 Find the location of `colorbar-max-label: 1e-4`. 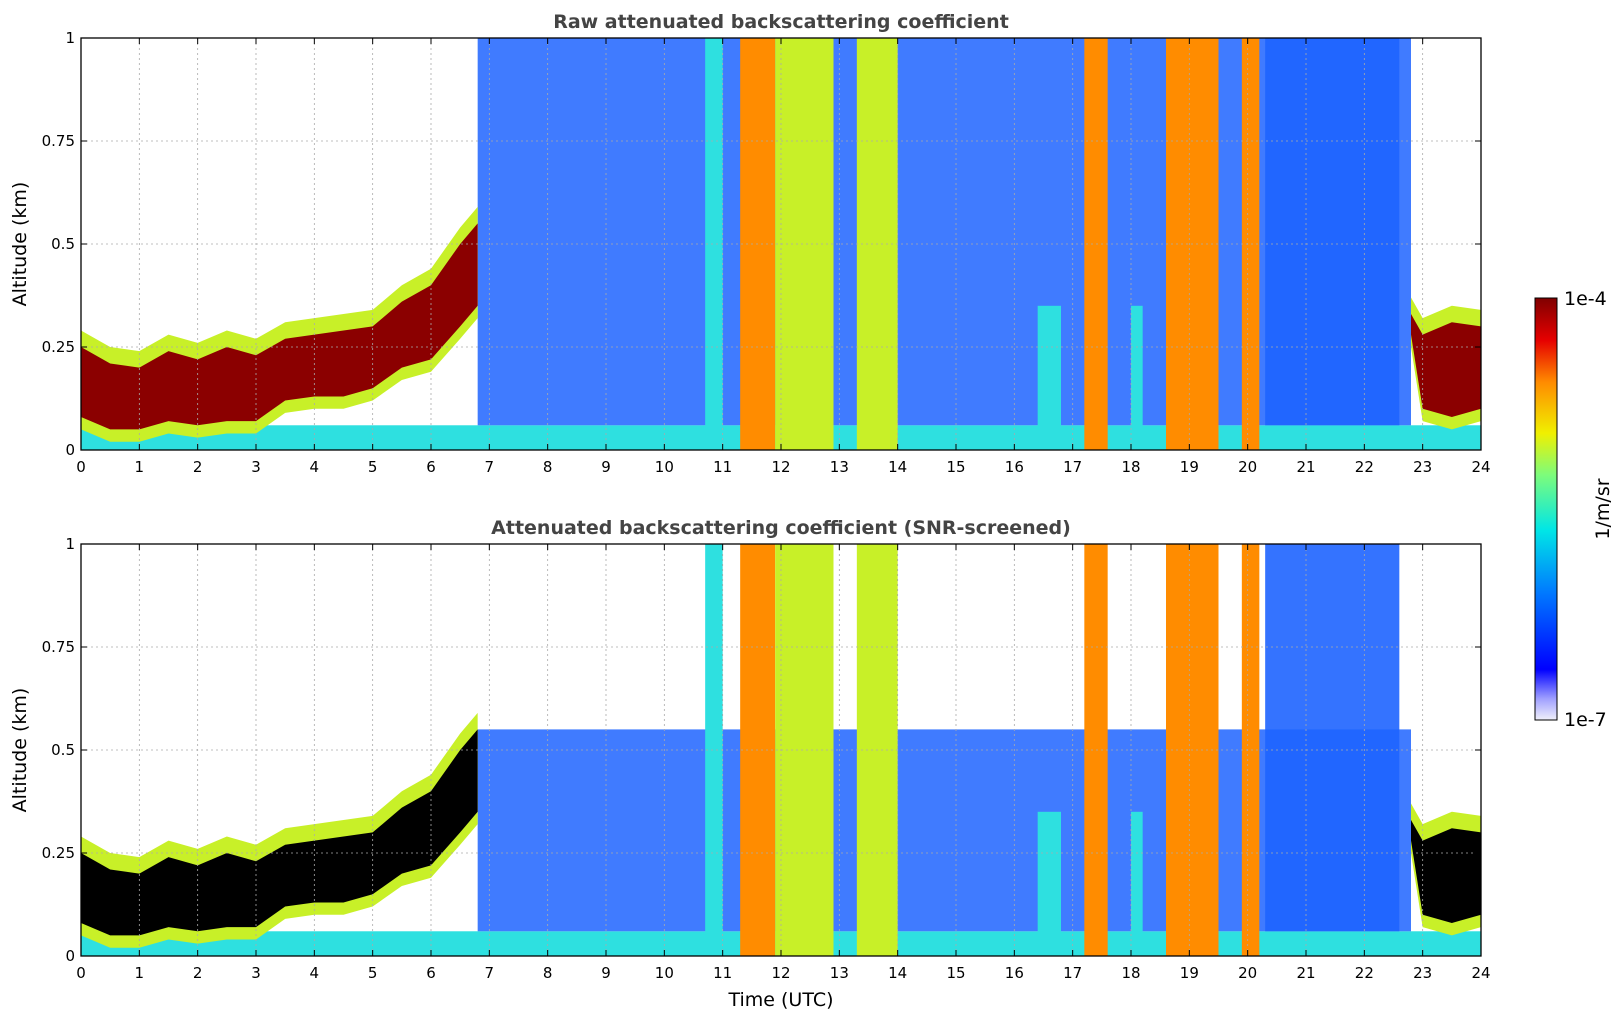

colorbar-max-label: 1e-4 is located at coordinates (1585, 299).